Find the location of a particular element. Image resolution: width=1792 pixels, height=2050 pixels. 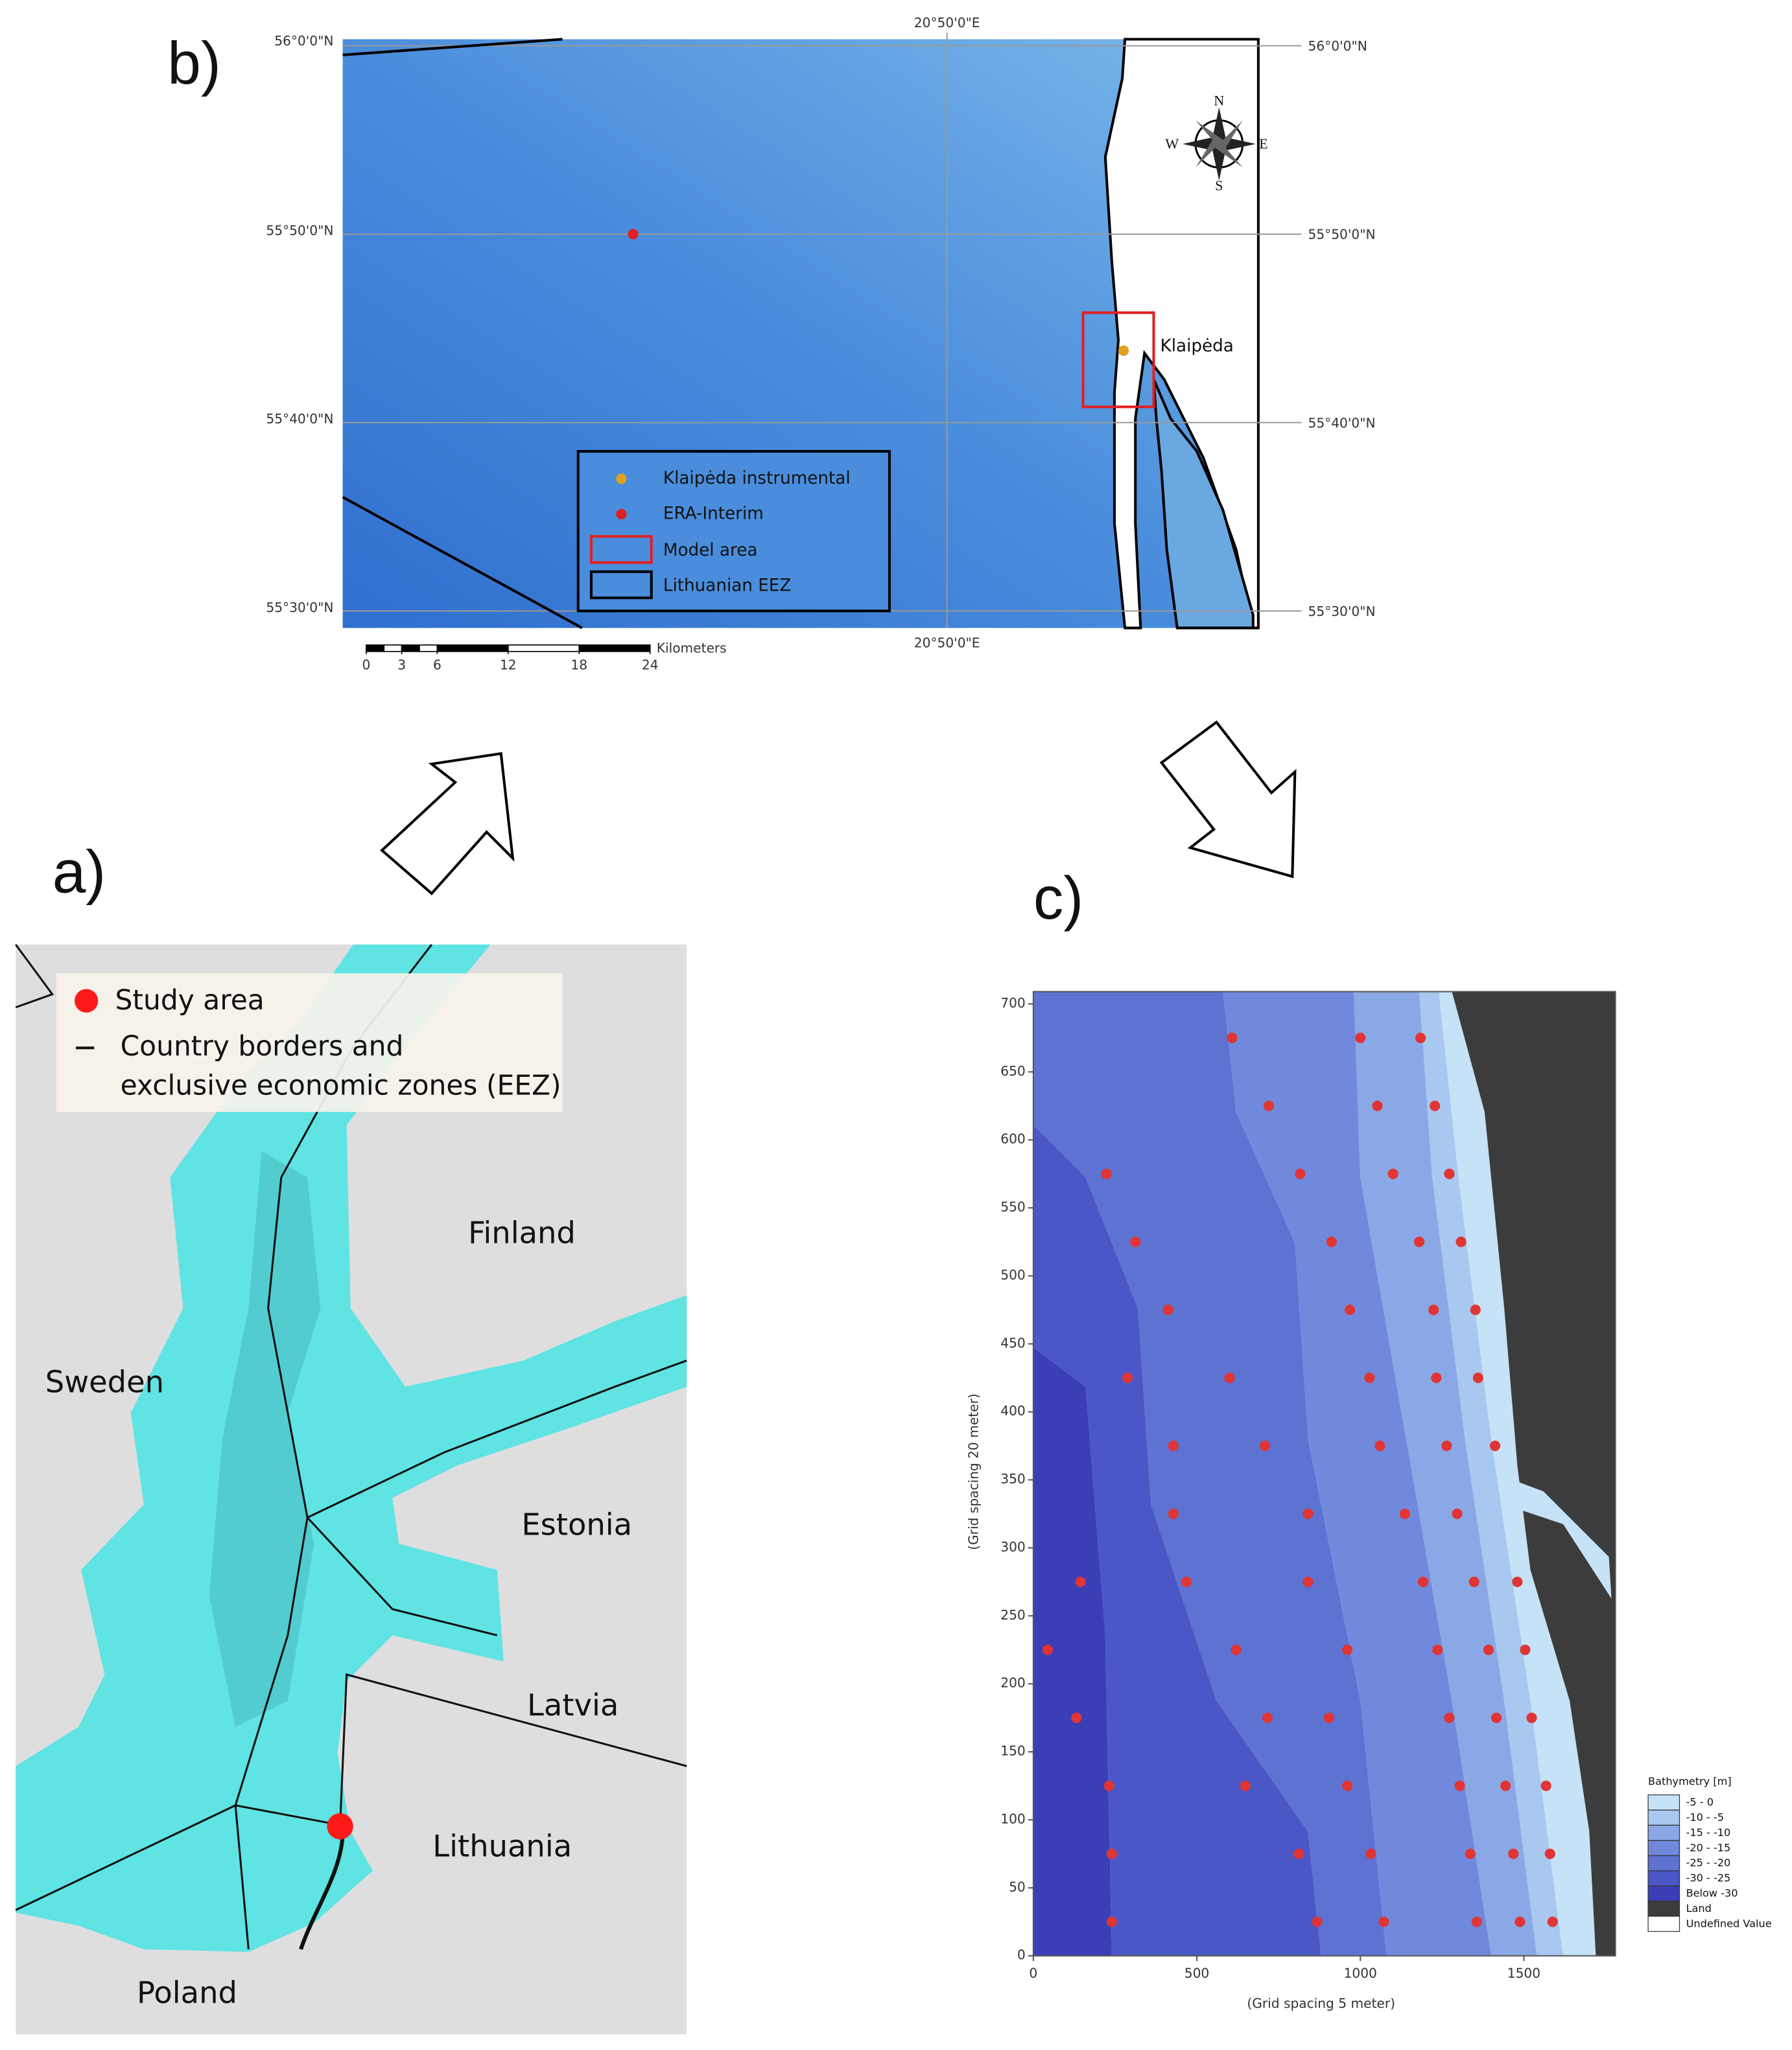

lat-label: 55°50'0"N is located at coordinates (1342, 234).